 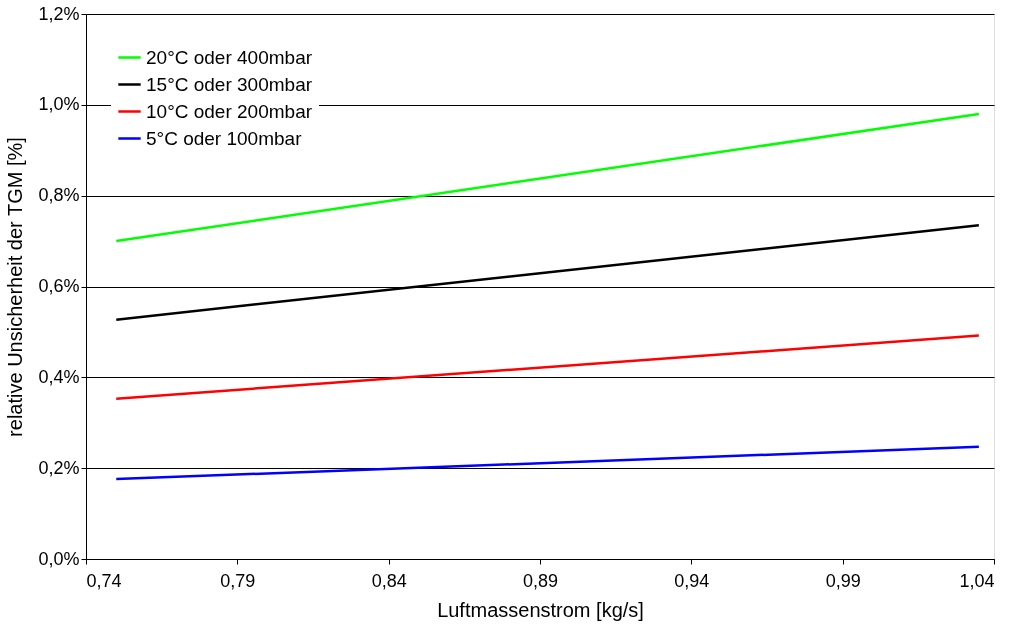 I want to click on y-tick-label: 0,4%, so click(x=59, y=376).